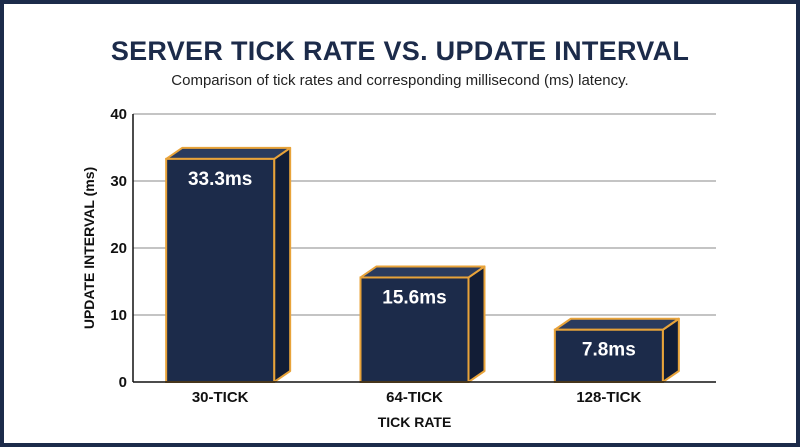 This screenshot has width=800, height=447. What do you see at coordinates (118, 181) in the screenshot?
I see `y-tick-label: 30` at bounding box center [118, 181].